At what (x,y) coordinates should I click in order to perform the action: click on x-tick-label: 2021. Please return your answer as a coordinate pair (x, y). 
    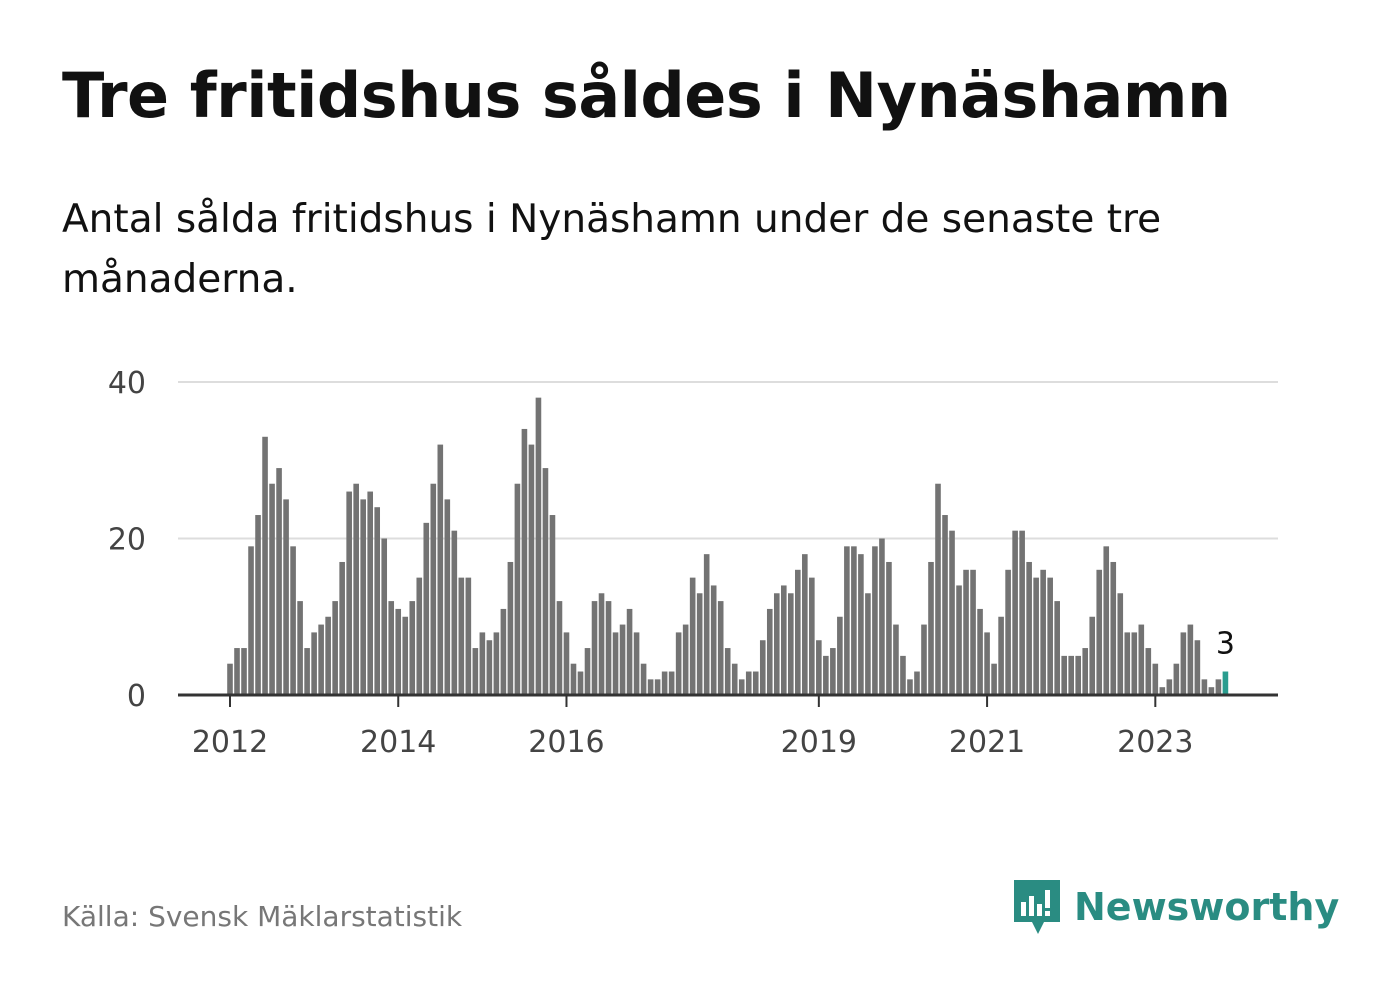
    Looking at the image, I should click on (987, 742).